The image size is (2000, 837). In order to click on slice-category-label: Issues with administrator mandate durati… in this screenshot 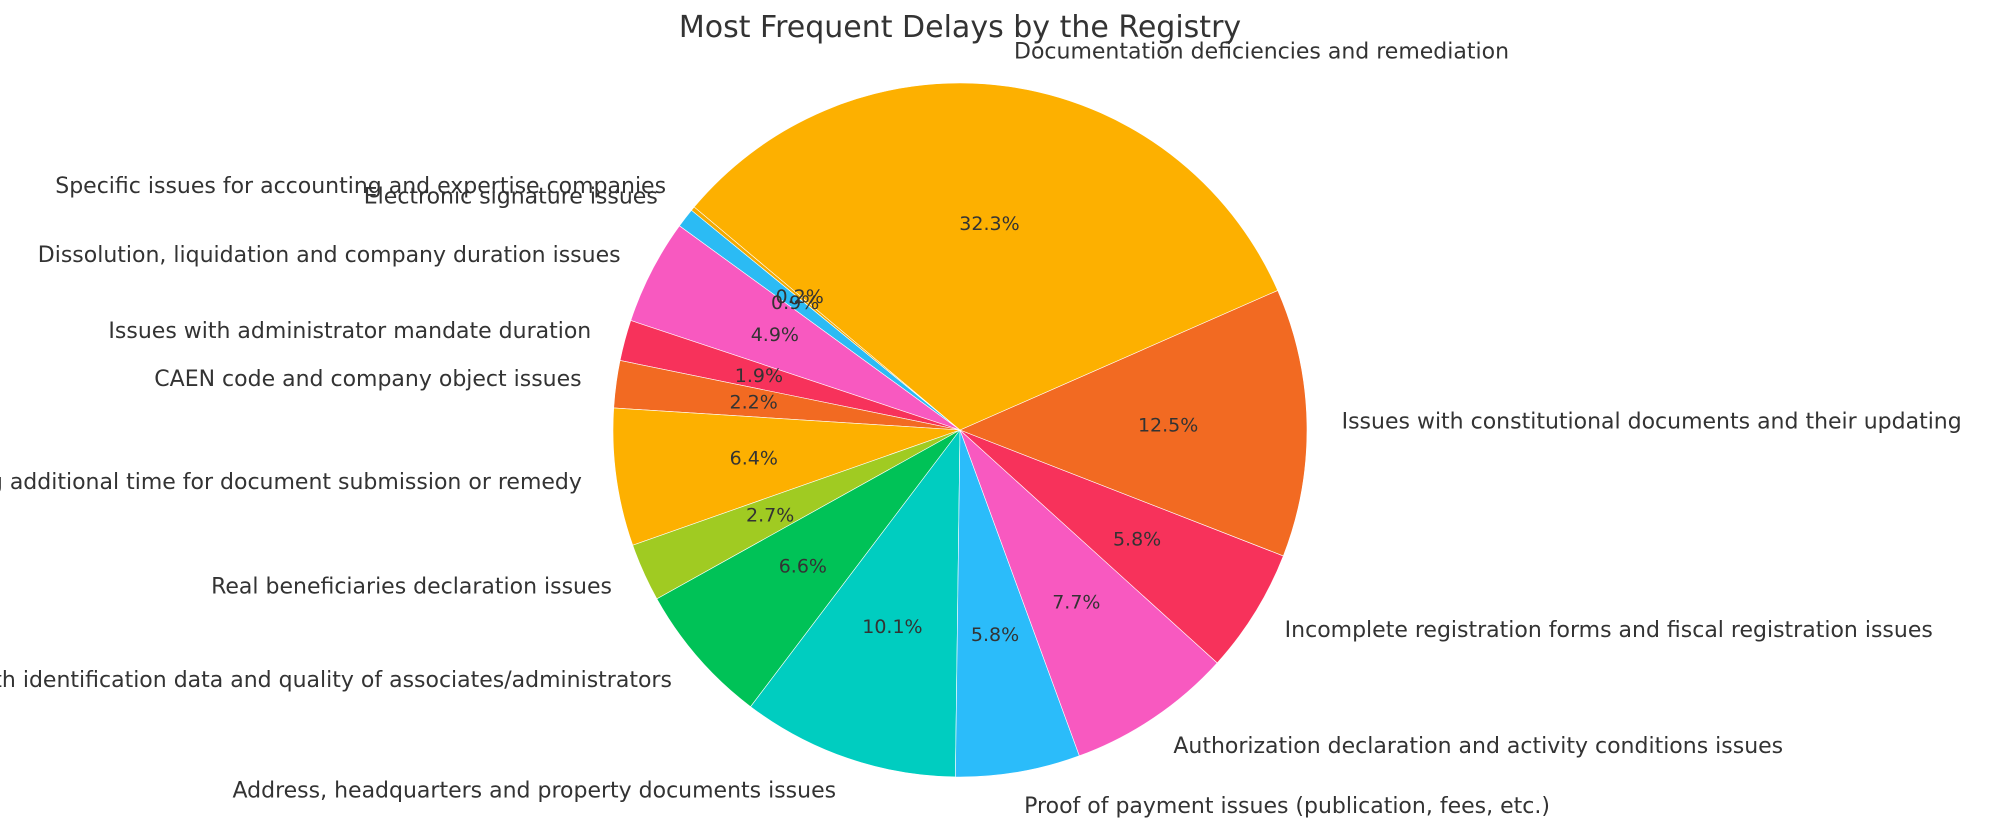, I will do `click(349, 331)`.